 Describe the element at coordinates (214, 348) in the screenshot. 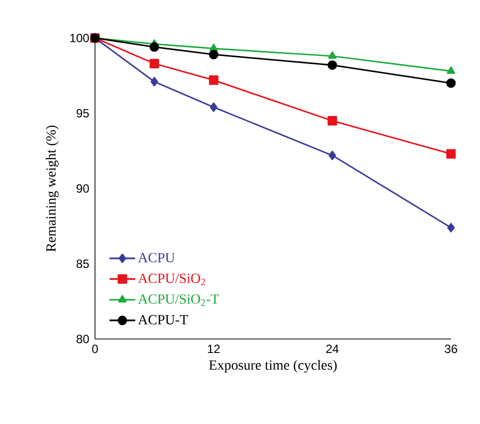

I see `x-tick-label: 12` at that location.